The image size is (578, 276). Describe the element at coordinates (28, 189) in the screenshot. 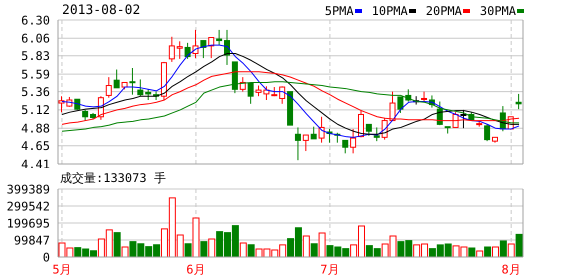

I see `y-tick-label: 399389` at that location.